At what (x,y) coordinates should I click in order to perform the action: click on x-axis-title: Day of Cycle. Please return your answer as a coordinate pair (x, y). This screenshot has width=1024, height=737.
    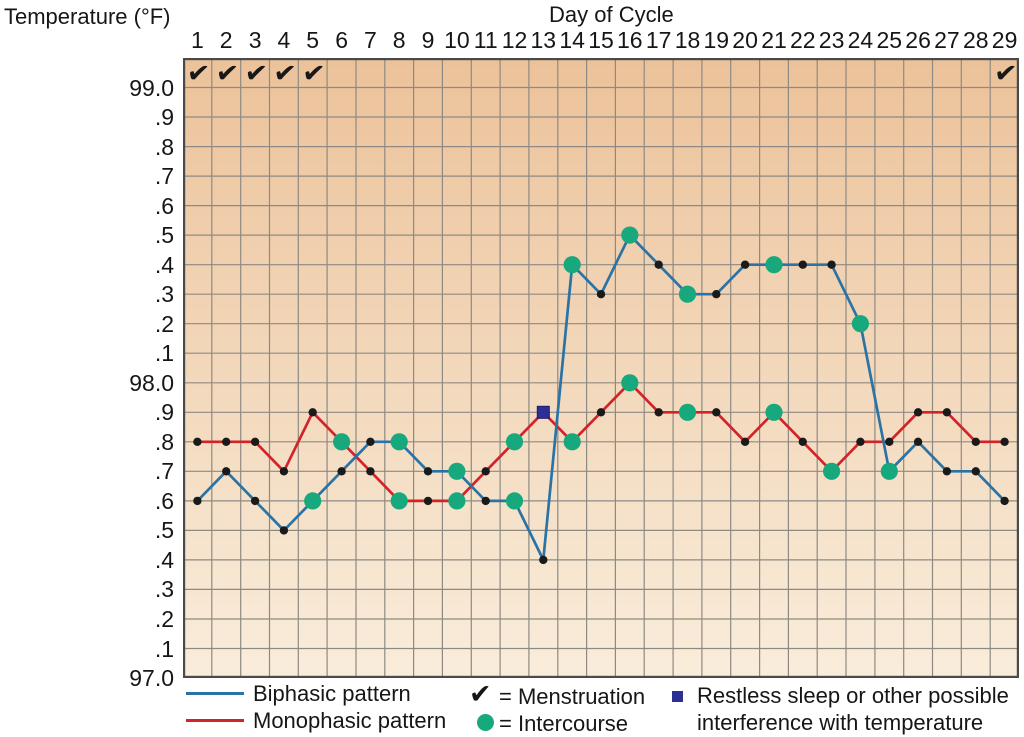
    Looking at the image, I should click on (611, 14).